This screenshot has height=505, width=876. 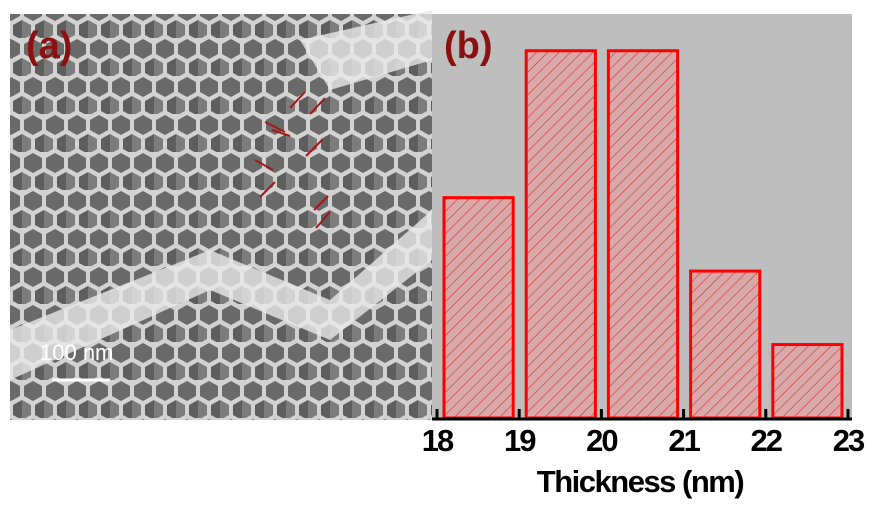 I want to click on x-tick-label: 23, so click(x=849, y=440).